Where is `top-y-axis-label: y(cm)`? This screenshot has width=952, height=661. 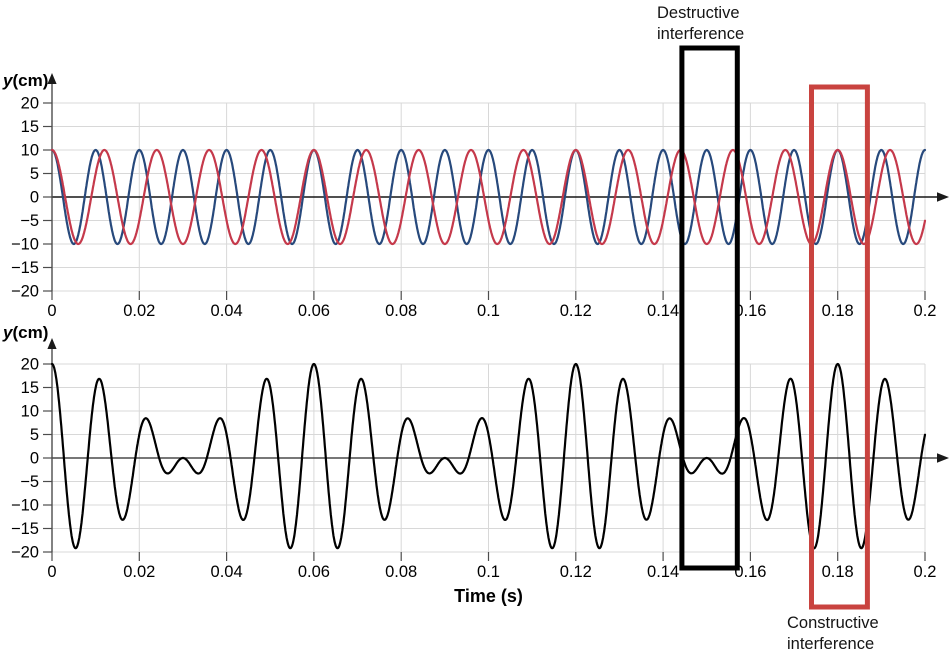 top-y-axis-label: y(cm) is located at coordinates (25, 81).